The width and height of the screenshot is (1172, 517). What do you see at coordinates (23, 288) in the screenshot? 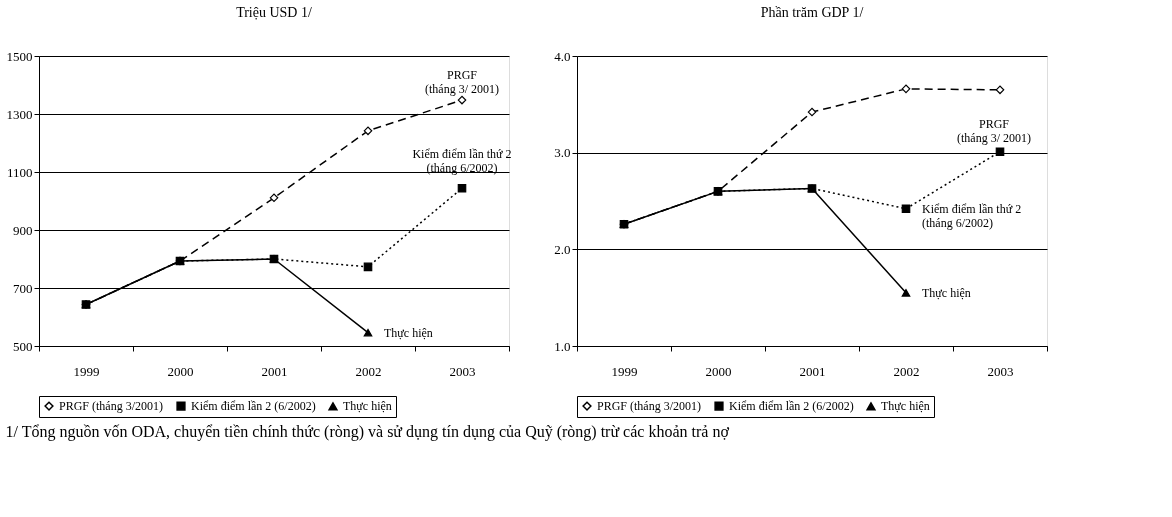
I see `y-tick-label: 700` at bounding box center [23, 288].